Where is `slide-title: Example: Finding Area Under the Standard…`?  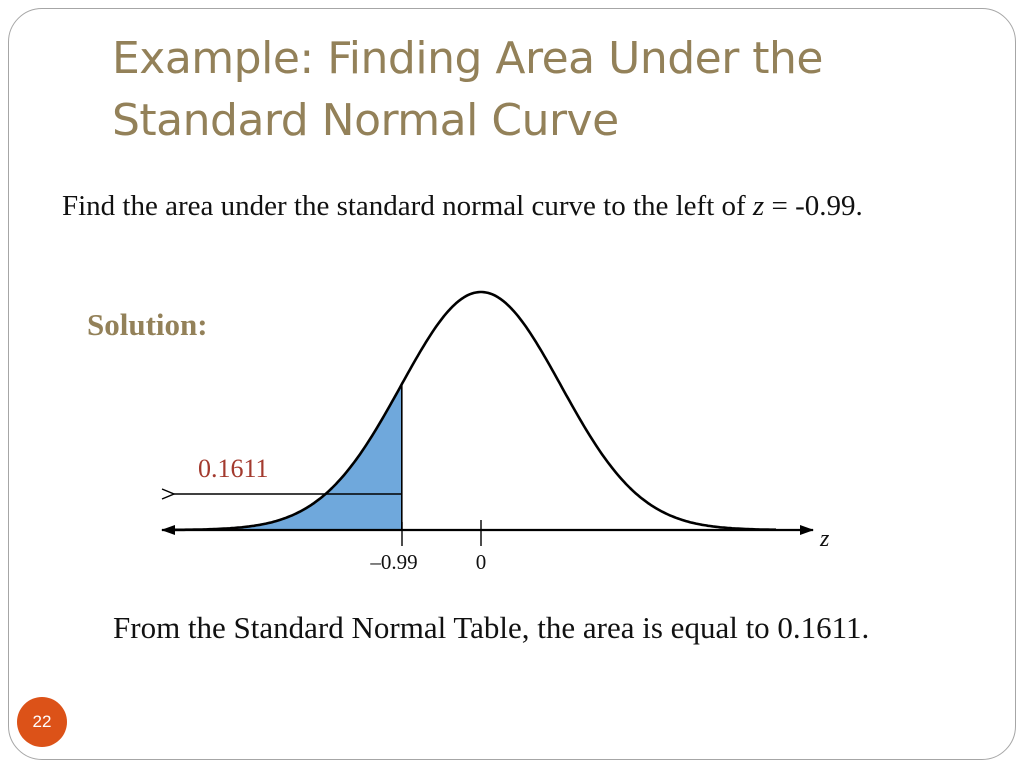
slide-title: Example: Finding Area Under the Standard… is located at coordinates (522, 90).